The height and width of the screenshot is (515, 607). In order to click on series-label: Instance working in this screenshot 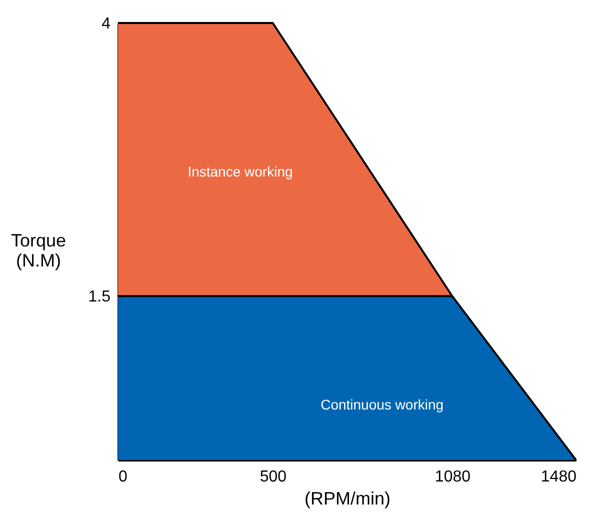, I will do `click(240, 171)`.